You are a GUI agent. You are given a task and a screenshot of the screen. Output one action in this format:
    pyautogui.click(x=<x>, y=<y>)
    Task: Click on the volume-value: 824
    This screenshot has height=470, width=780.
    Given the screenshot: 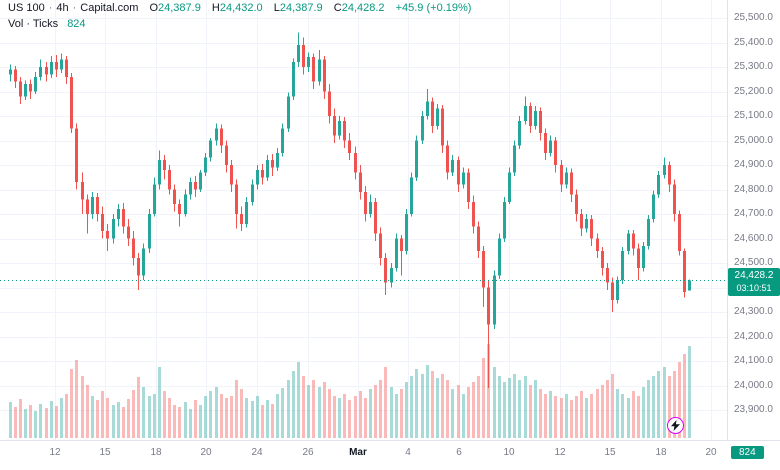 What is the action you would take?
    pyautogui.click(x=76, y=24)
    